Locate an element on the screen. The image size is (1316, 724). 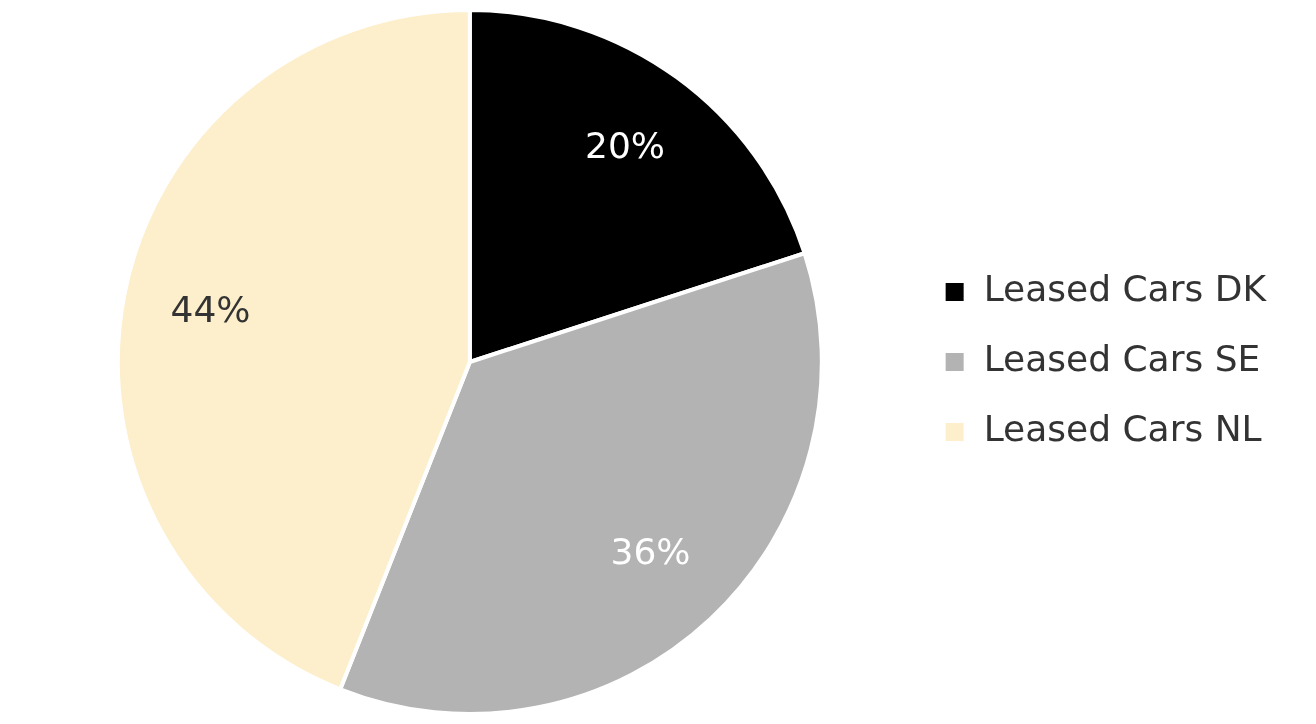
data-label: 36% is located at coordinates (650, 551).